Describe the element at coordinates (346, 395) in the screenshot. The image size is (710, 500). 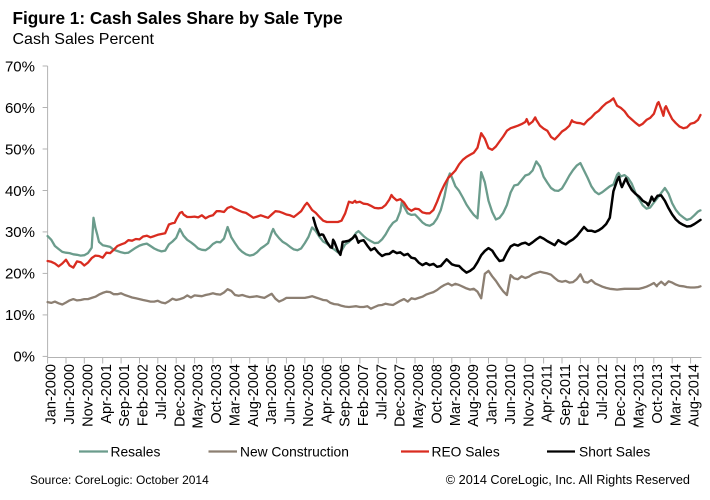
I see `svg-text: Sep-2006` at that location.